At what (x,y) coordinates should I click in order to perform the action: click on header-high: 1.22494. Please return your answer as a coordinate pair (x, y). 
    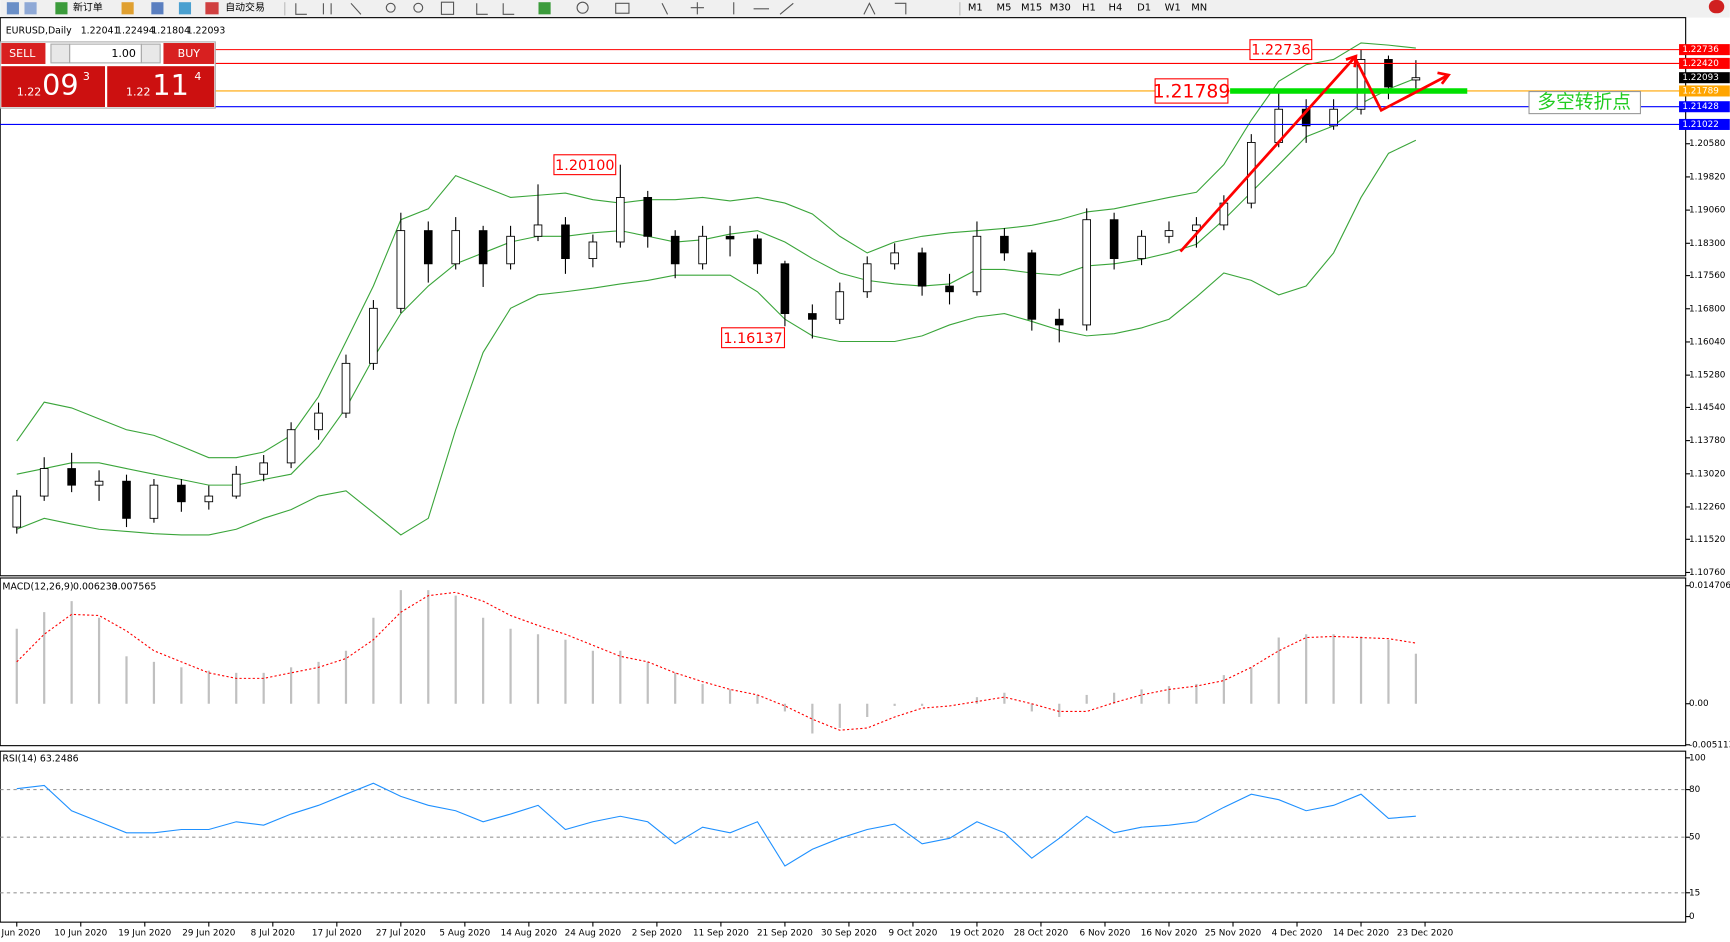
    Looking at the image, I should click on (135, 30).